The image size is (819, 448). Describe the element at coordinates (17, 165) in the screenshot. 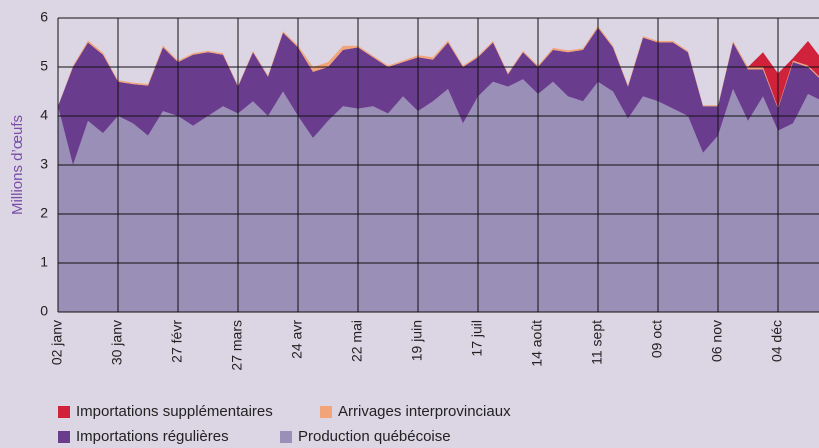

I see `y-axis-label: Millions d’œufs` at that location.